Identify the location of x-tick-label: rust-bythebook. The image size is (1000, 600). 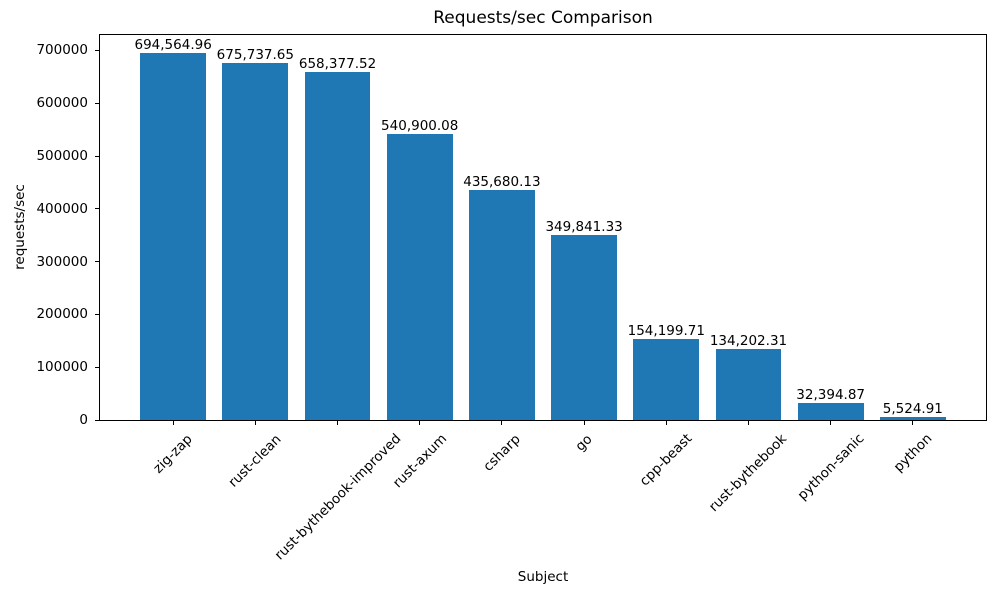
(748, 473).